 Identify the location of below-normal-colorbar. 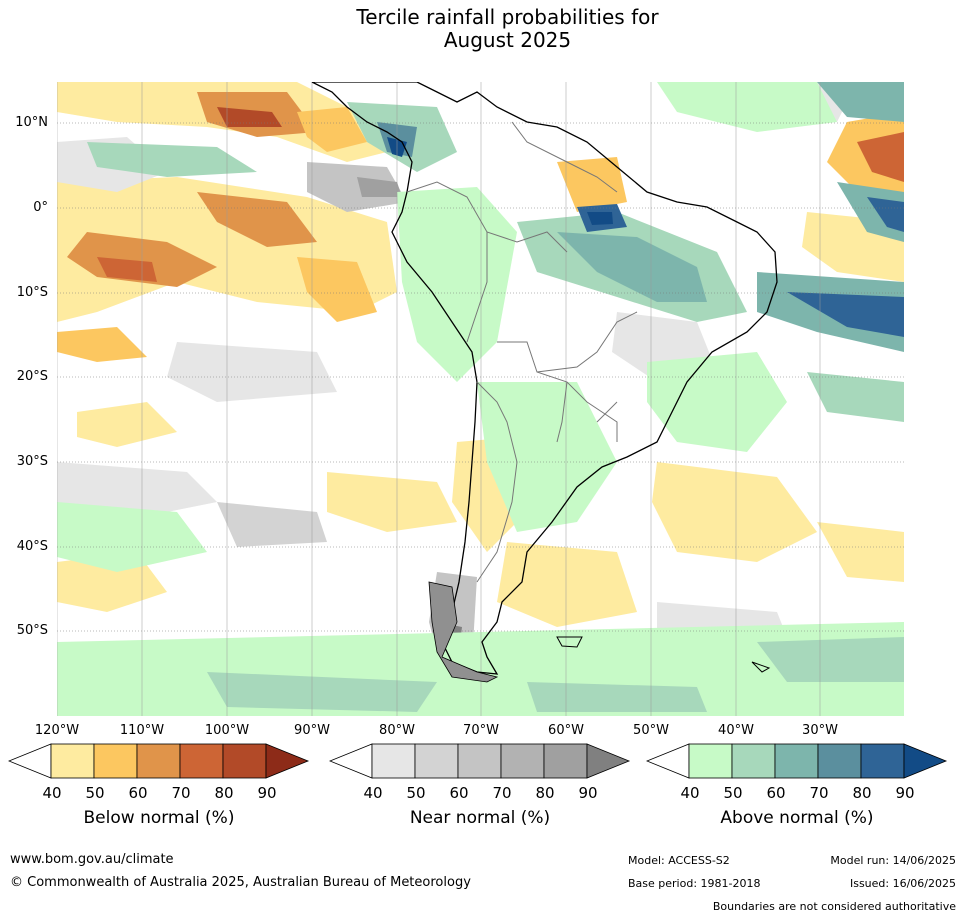
(158, 763).